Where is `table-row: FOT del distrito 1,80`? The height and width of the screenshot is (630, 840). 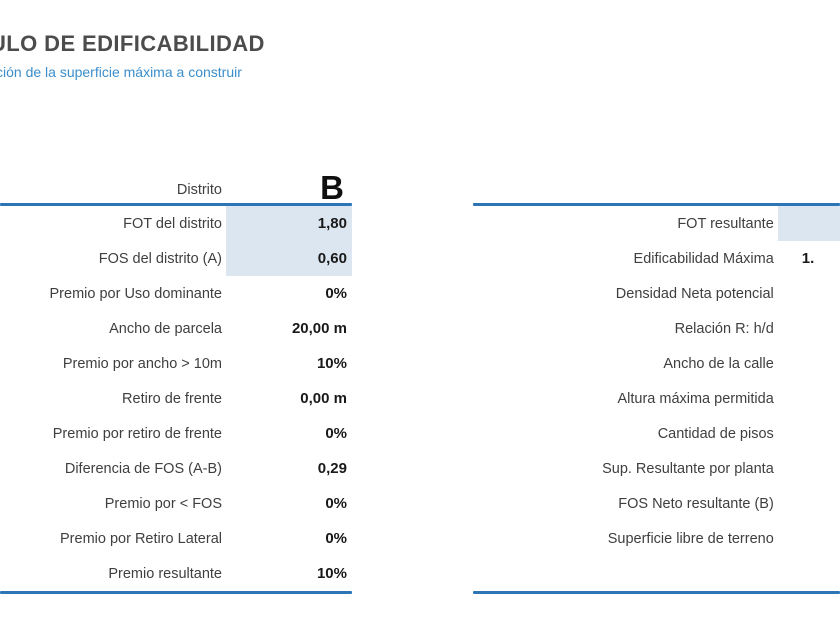 table-row: FOT del distrito 1,80 is located at coordinates (176, 223).